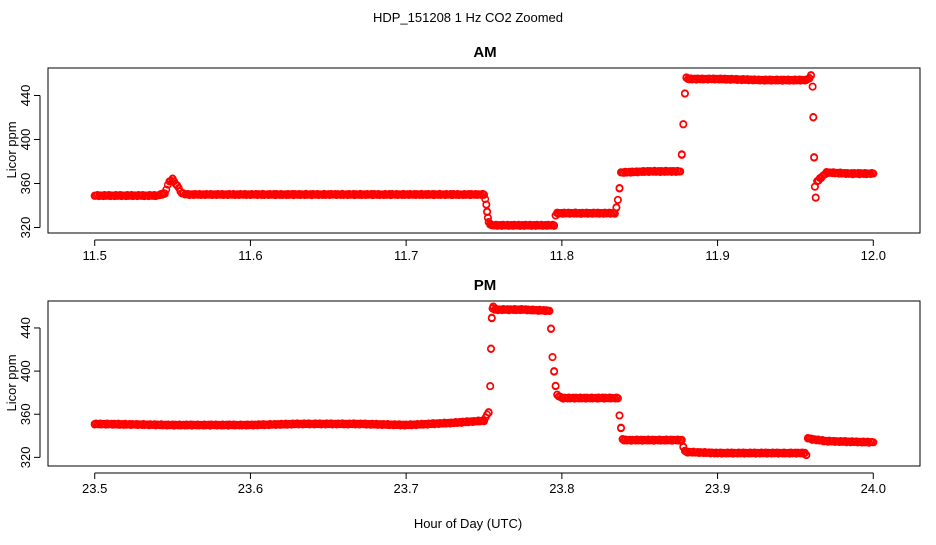 This screenshot has height=545, width=936. I want to click on am-y-tick-label: 400, so click(25, 140).